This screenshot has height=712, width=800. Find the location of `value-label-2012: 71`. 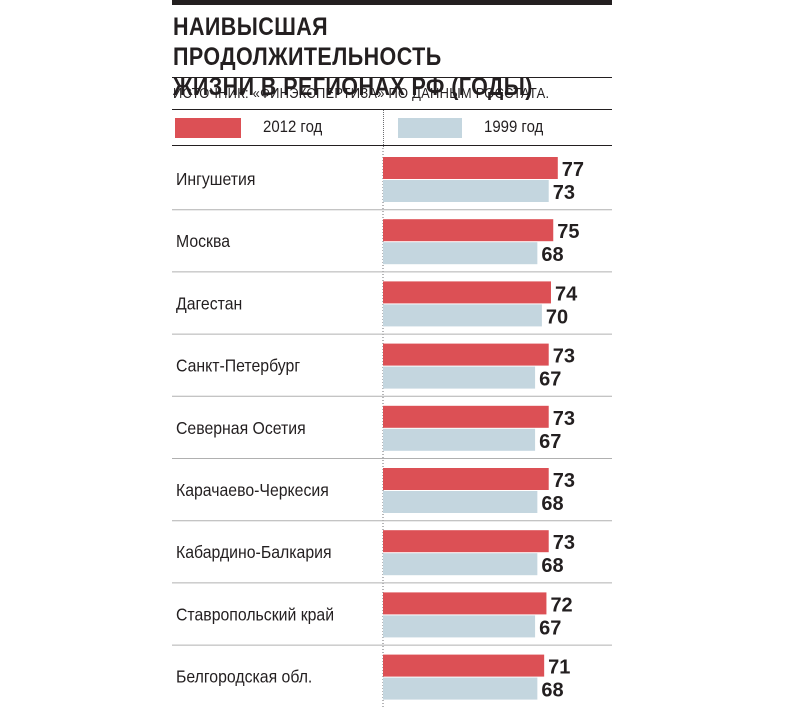

value-label-2012: 71 is located at coordinates (559, 668).